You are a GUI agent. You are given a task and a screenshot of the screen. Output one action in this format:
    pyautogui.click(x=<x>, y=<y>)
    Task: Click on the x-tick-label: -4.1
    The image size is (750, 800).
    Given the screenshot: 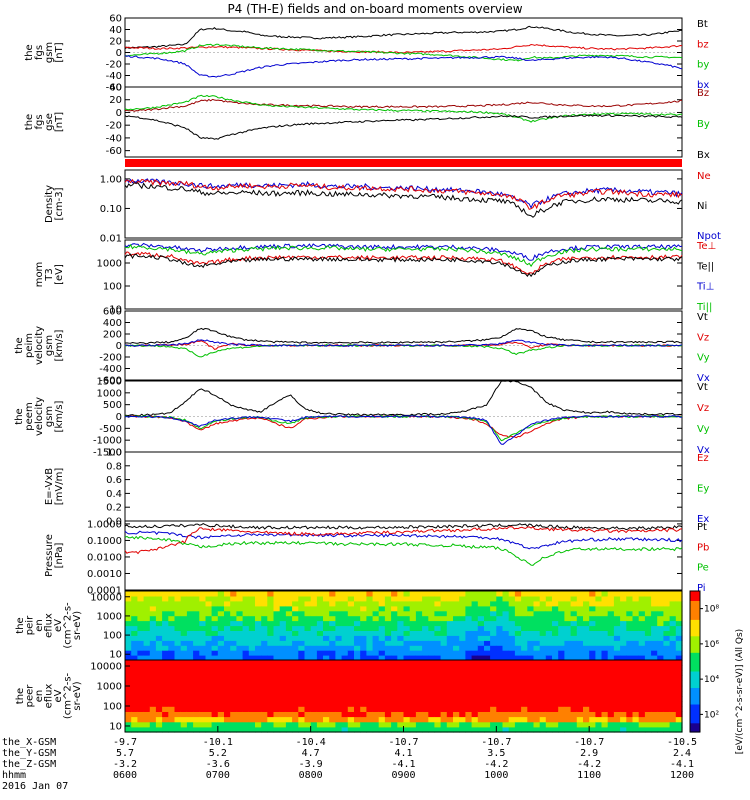 What is the action you would take?
    pyautogui.click(x=682, y=764)
    